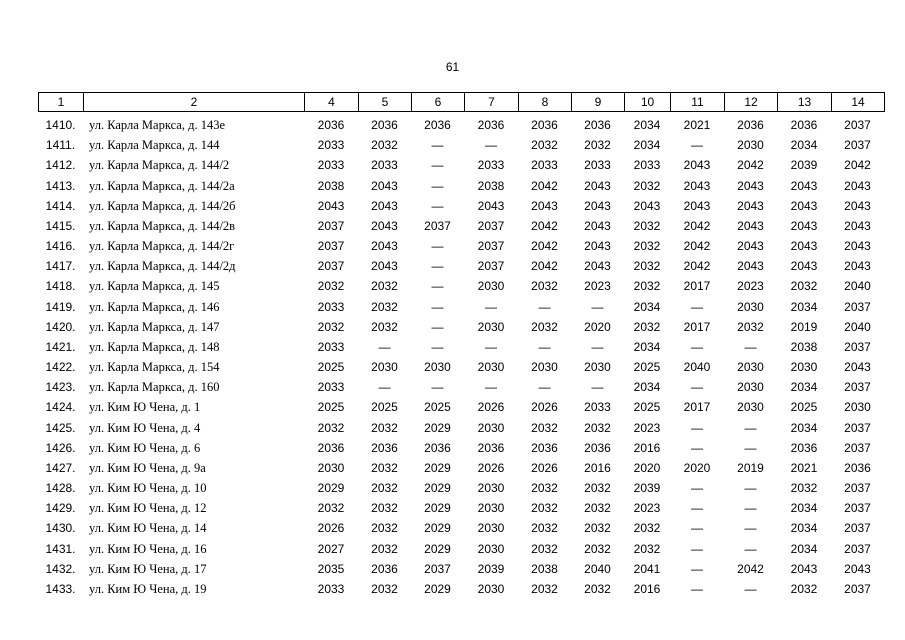 The height and width of the screenshot is (640, 905). Describe the element at coordinates (60, 427) in the screenshot. I see `row-number: 1425.` at that location.